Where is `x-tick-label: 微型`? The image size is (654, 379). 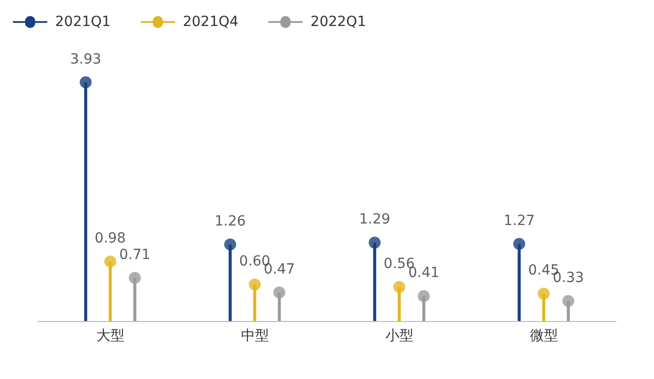
x-tick-label: 微型 is located at coordinates (544, 336).